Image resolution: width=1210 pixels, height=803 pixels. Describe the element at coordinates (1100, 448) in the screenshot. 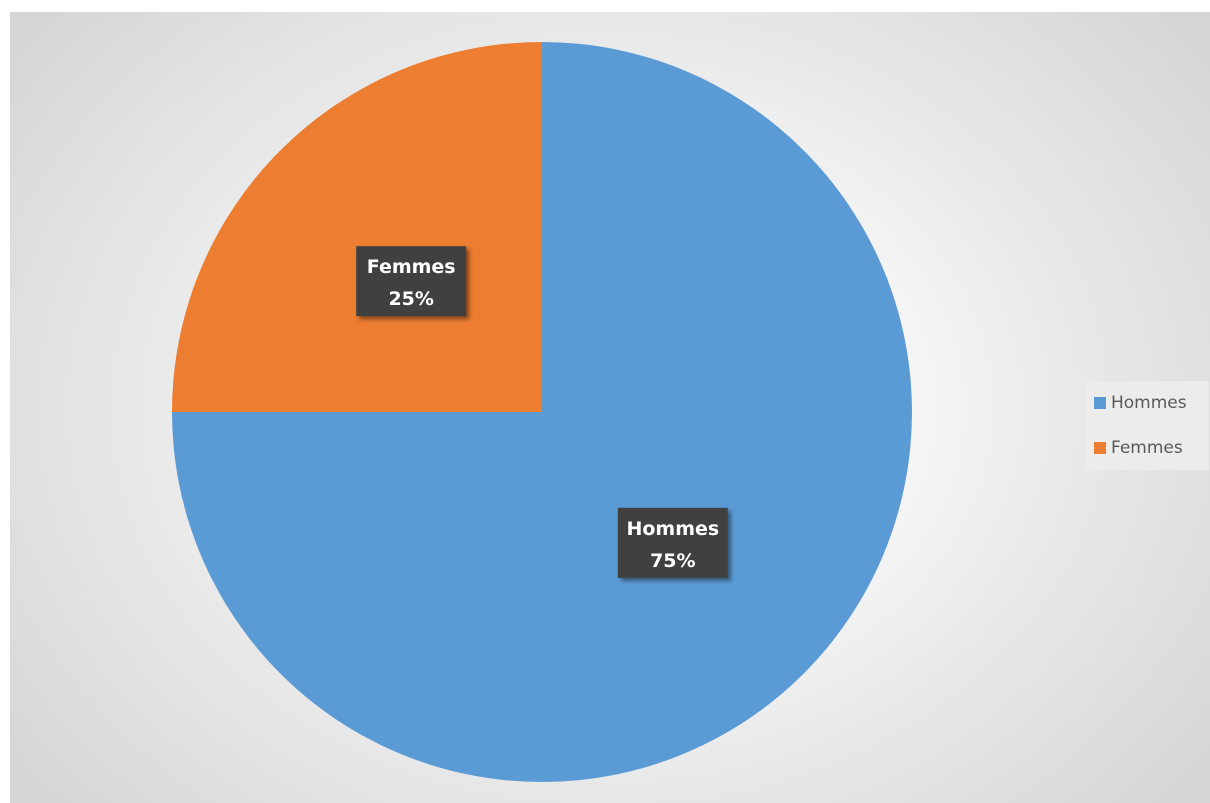

I see `legend-swatch-femmes` at that location.